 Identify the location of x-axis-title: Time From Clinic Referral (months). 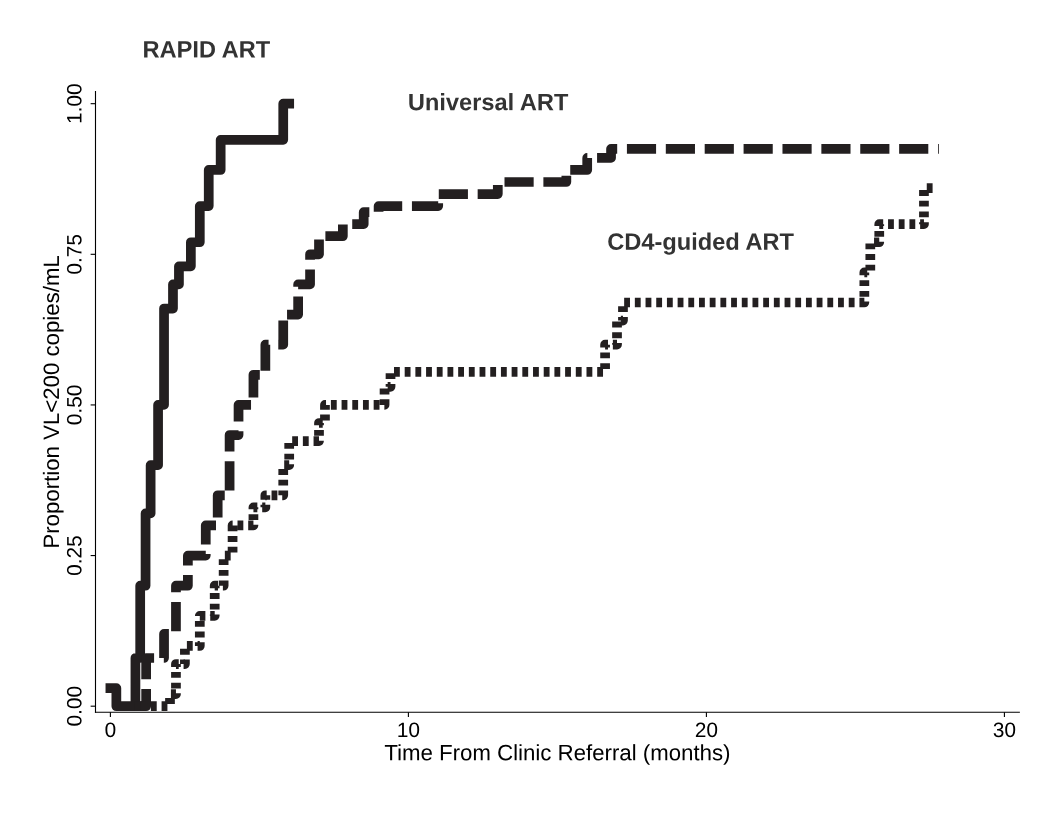
(557, 754).